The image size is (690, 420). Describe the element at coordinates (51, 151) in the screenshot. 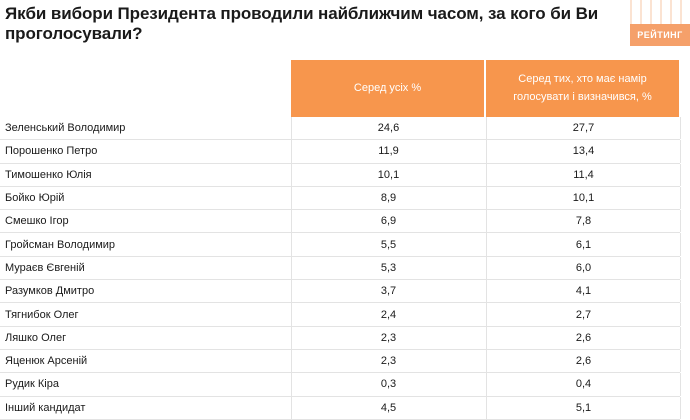

I see `candidate-name: Порошенко Петро` at that location.